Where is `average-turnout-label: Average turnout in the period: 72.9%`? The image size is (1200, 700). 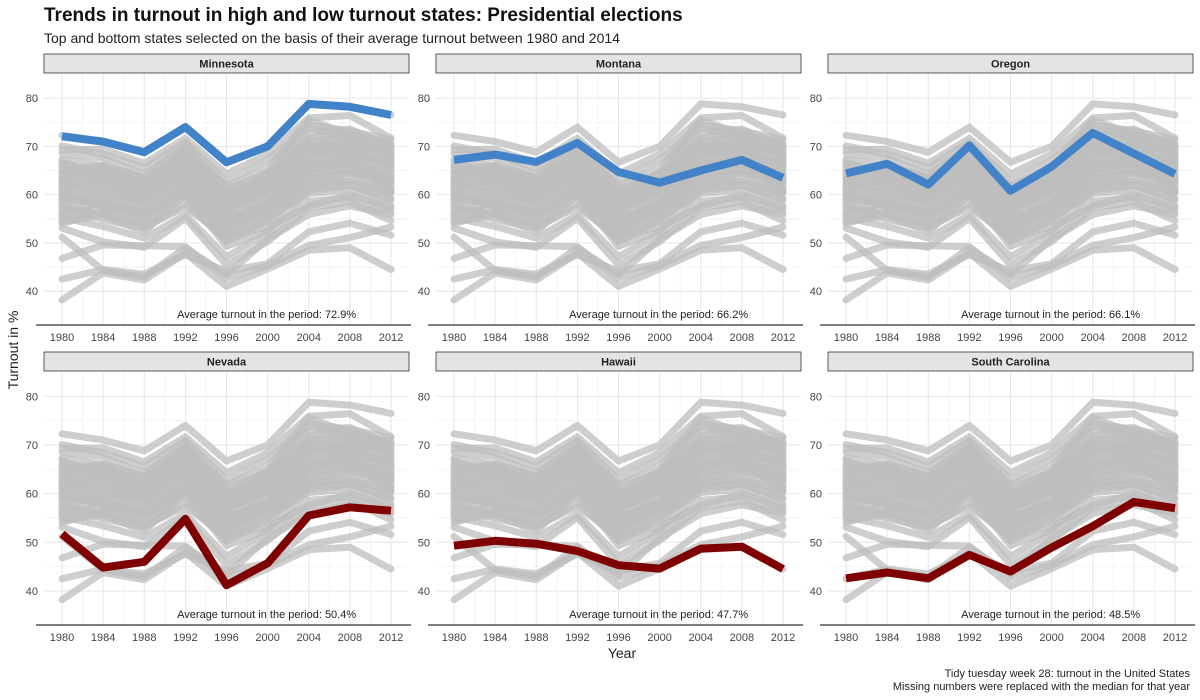
average-turnout-label: Average turnout in the period: 72.9% is located at coordinates (266, 315).